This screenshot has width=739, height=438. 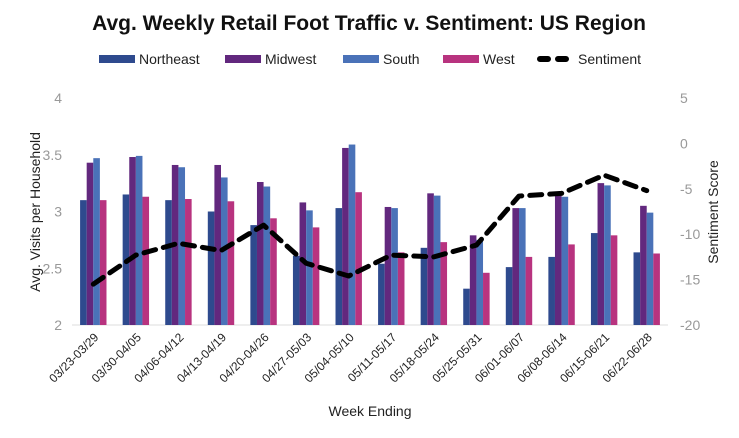 I want to click on y2-tick-label: -5, so click(x=686, y=189).